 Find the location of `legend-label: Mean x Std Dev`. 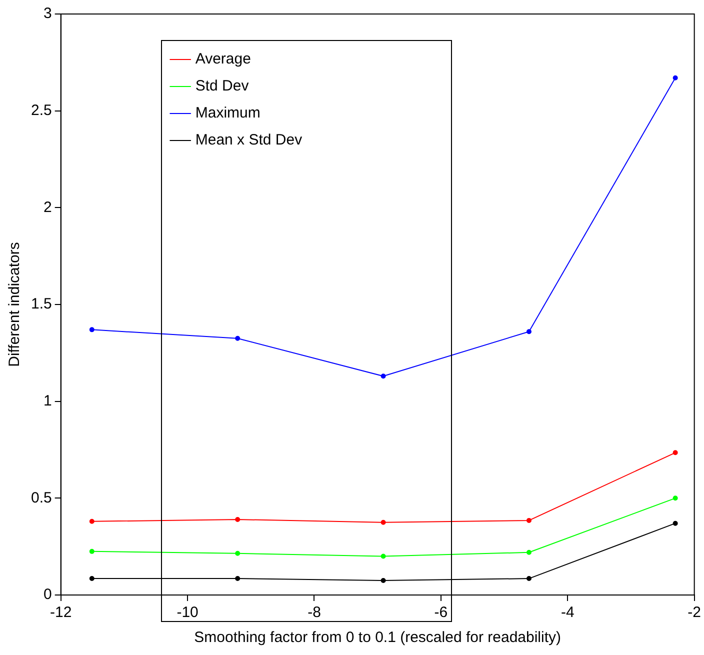

legend-label: Mean x Std Dev is located at coordinates (249, 140).